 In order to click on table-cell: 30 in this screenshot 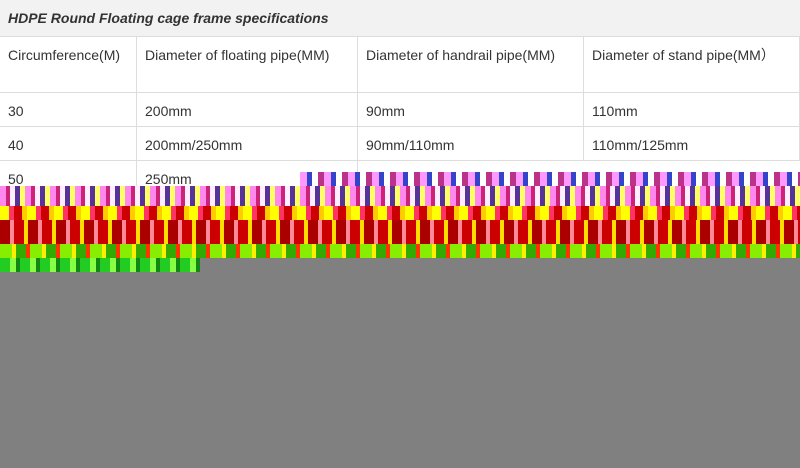, I will do `click(68, 110)`.